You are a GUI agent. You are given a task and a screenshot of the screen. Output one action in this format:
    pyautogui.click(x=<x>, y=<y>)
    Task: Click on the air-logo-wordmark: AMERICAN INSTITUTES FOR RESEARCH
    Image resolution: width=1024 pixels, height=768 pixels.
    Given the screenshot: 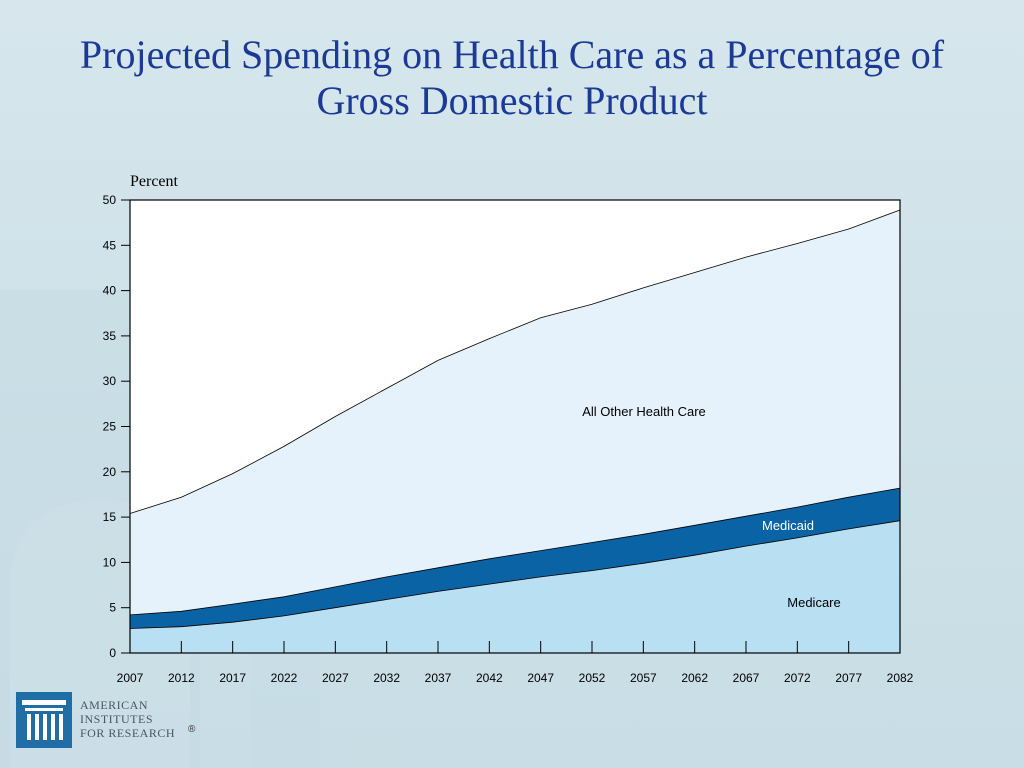 What is the action you would take?
    pyautogui.click(x=127, y=719)
    